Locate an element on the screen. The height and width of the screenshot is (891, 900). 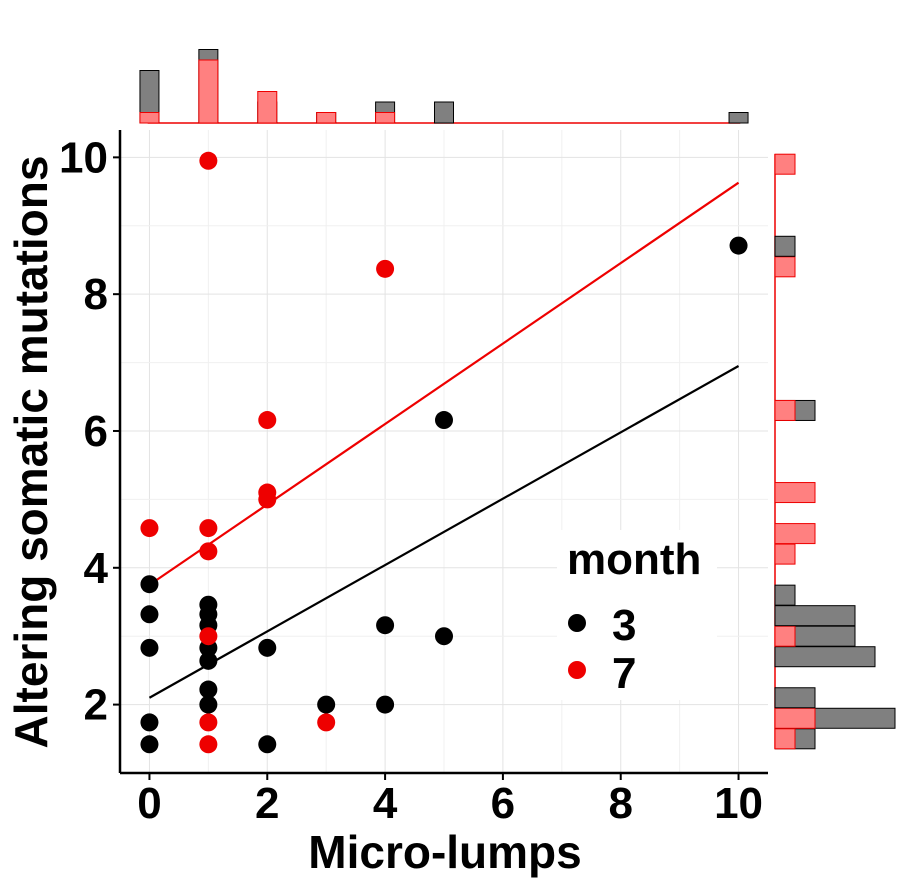
y-tick-labels: 2 4 6 8 10 is located at coordinates (83, 431).